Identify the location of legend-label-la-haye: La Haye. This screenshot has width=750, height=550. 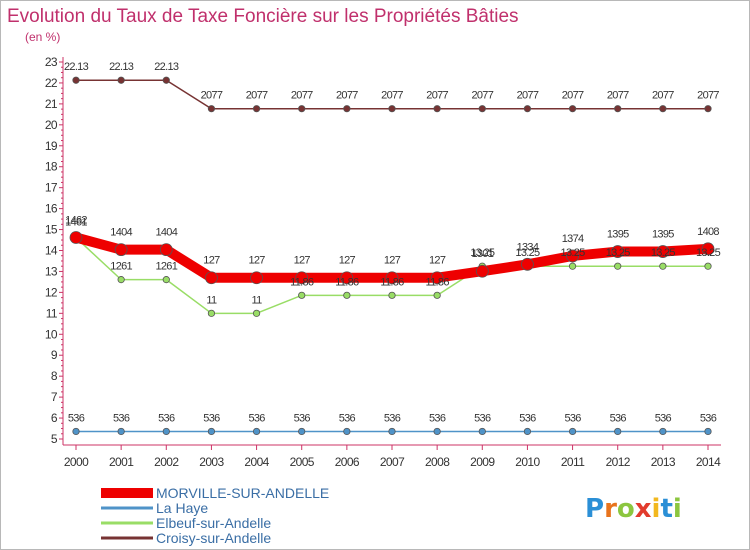
(182, 508).